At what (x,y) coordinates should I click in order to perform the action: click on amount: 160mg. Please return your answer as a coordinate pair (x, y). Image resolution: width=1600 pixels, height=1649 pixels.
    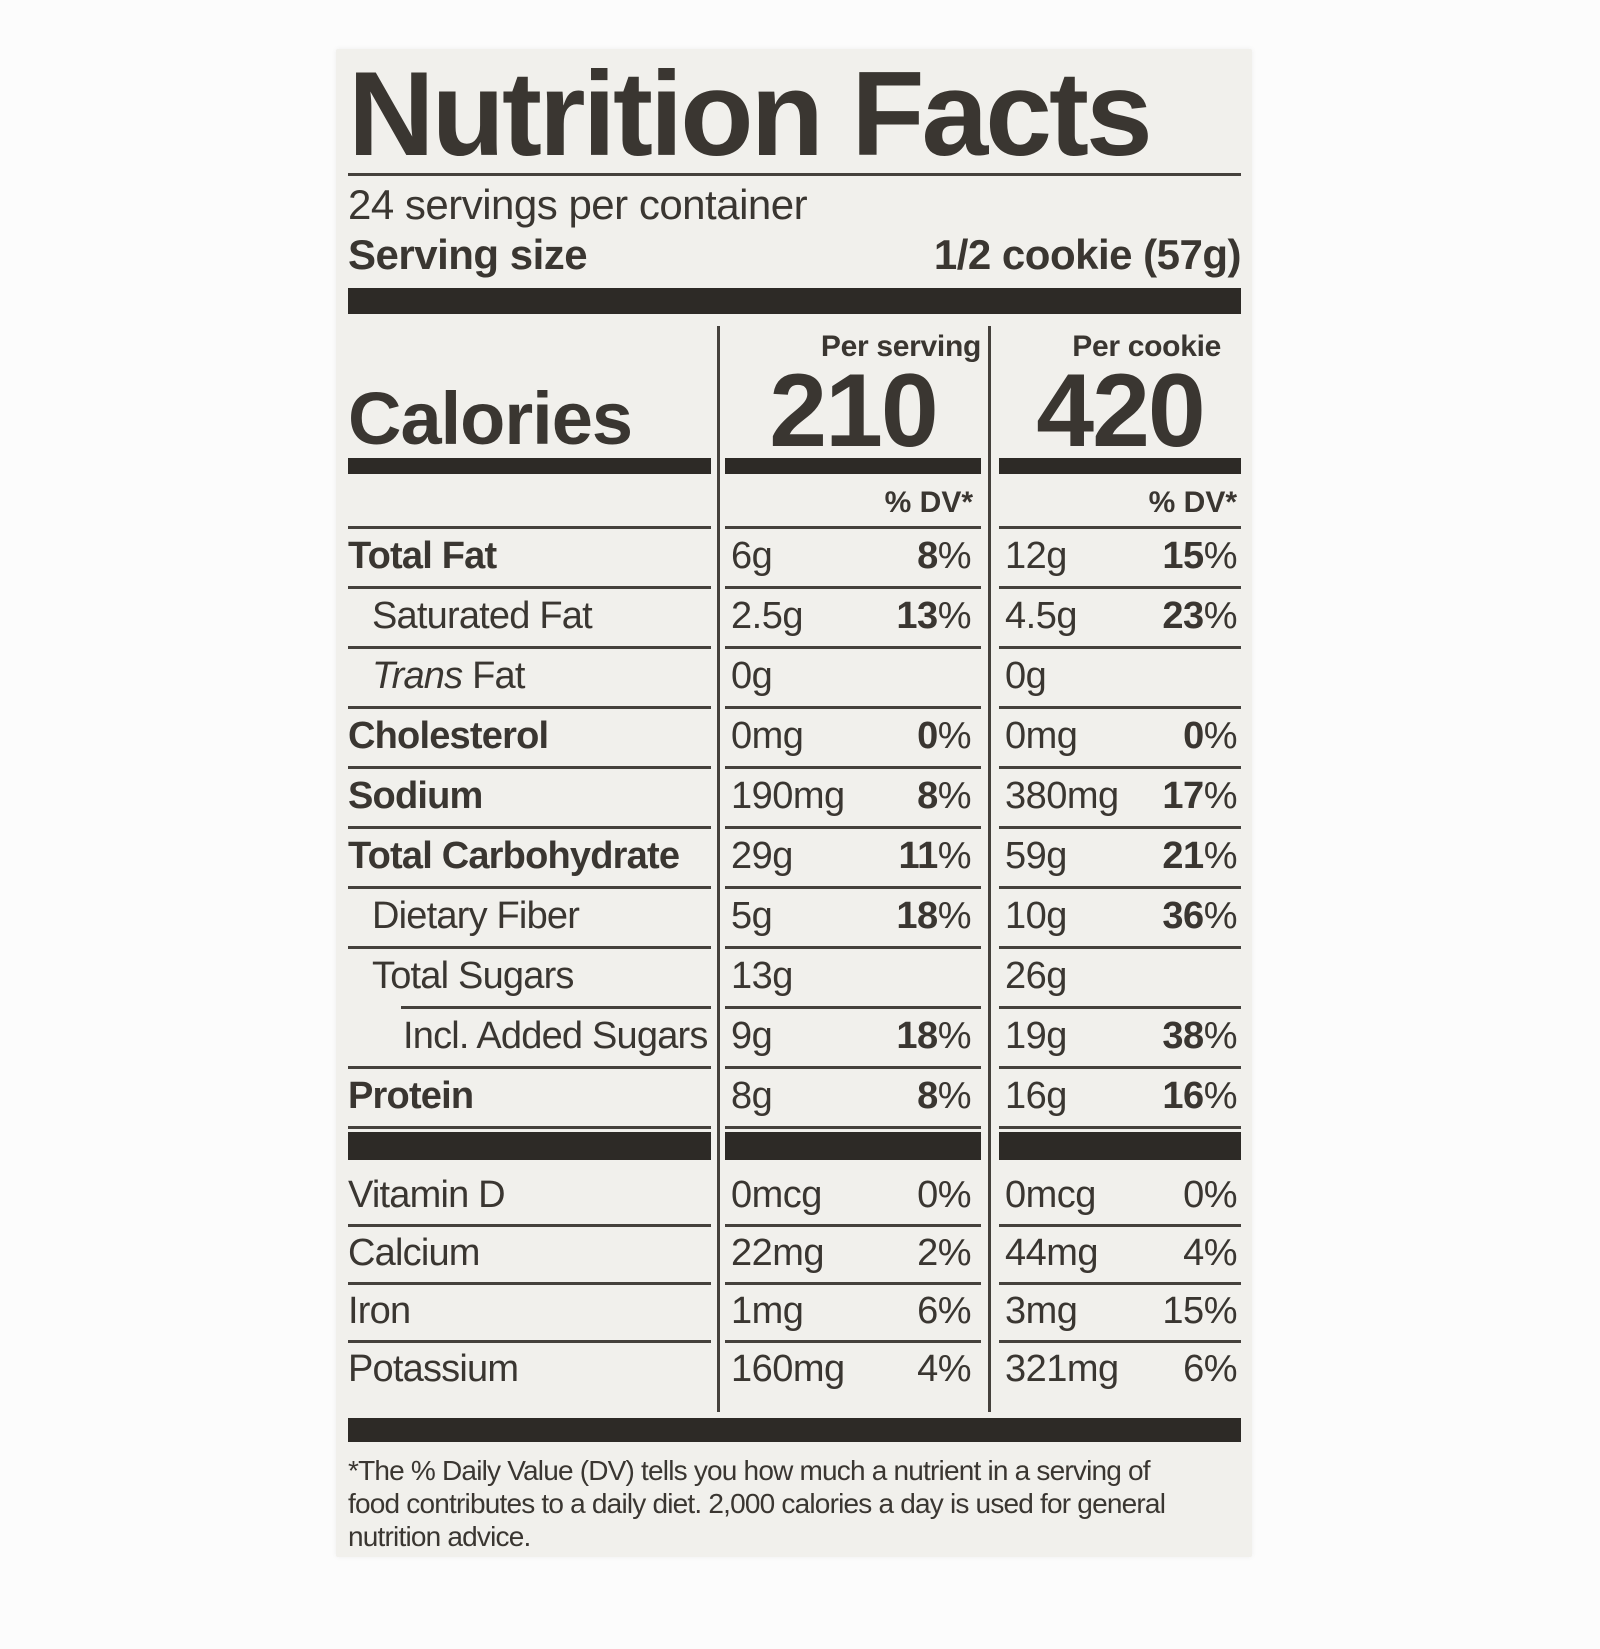
    Looking at the image, I should click on (788, 1368).